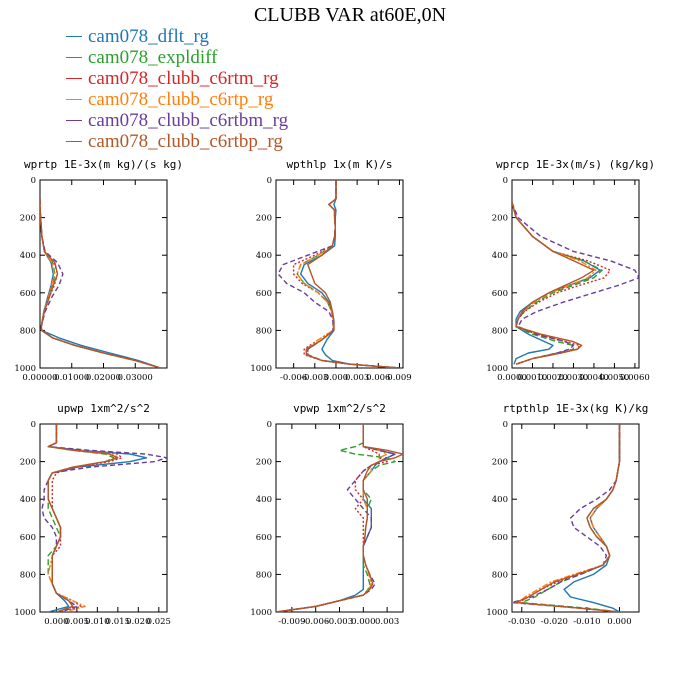  I want to click on legend-label: cam078_clubb_c6rtm_rg, so click(183, 78).